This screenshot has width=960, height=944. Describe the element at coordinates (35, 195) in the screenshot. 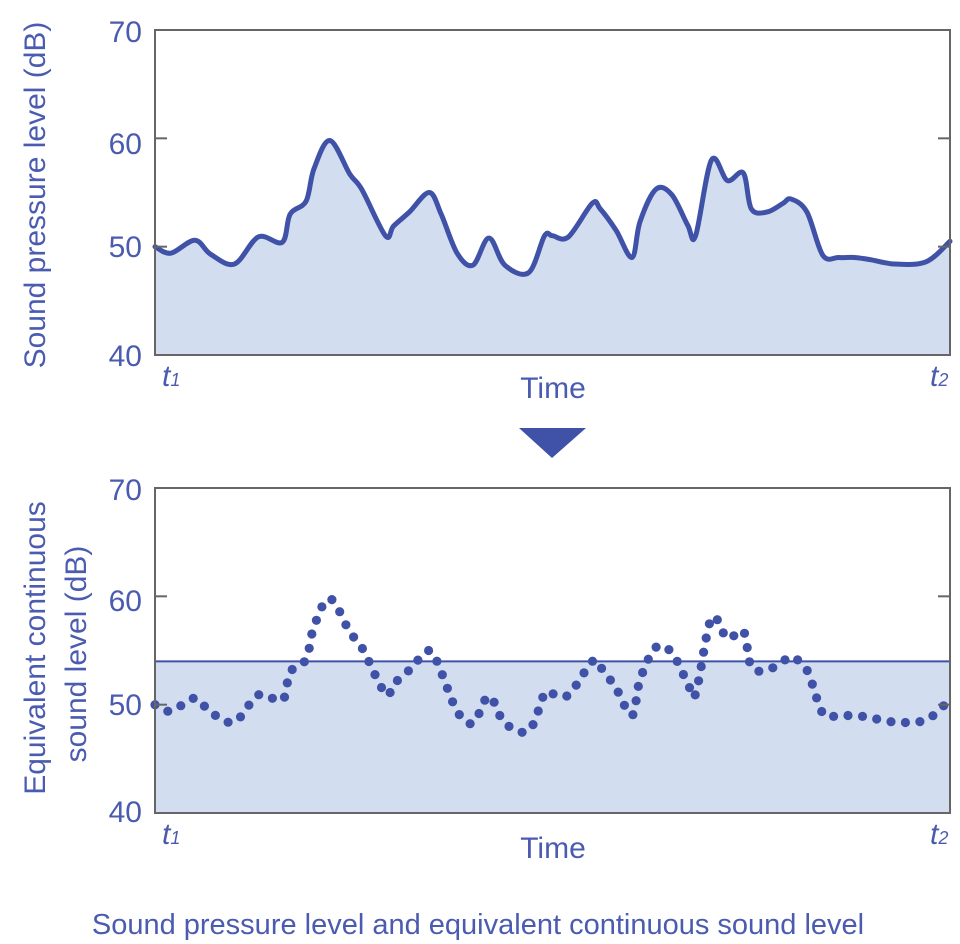

I see `top-y-axis-label: Sound pressure level (dB)` at that location.